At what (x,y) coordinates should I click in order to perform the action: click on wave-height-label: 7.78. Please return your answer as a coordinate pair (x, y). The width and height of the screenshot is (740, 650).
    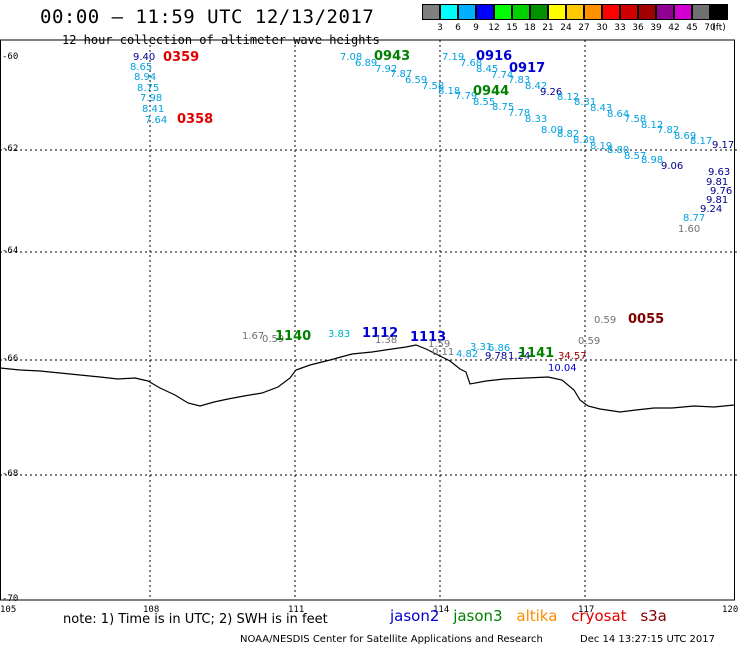
    Looking at the image, I should click on (519, 113).